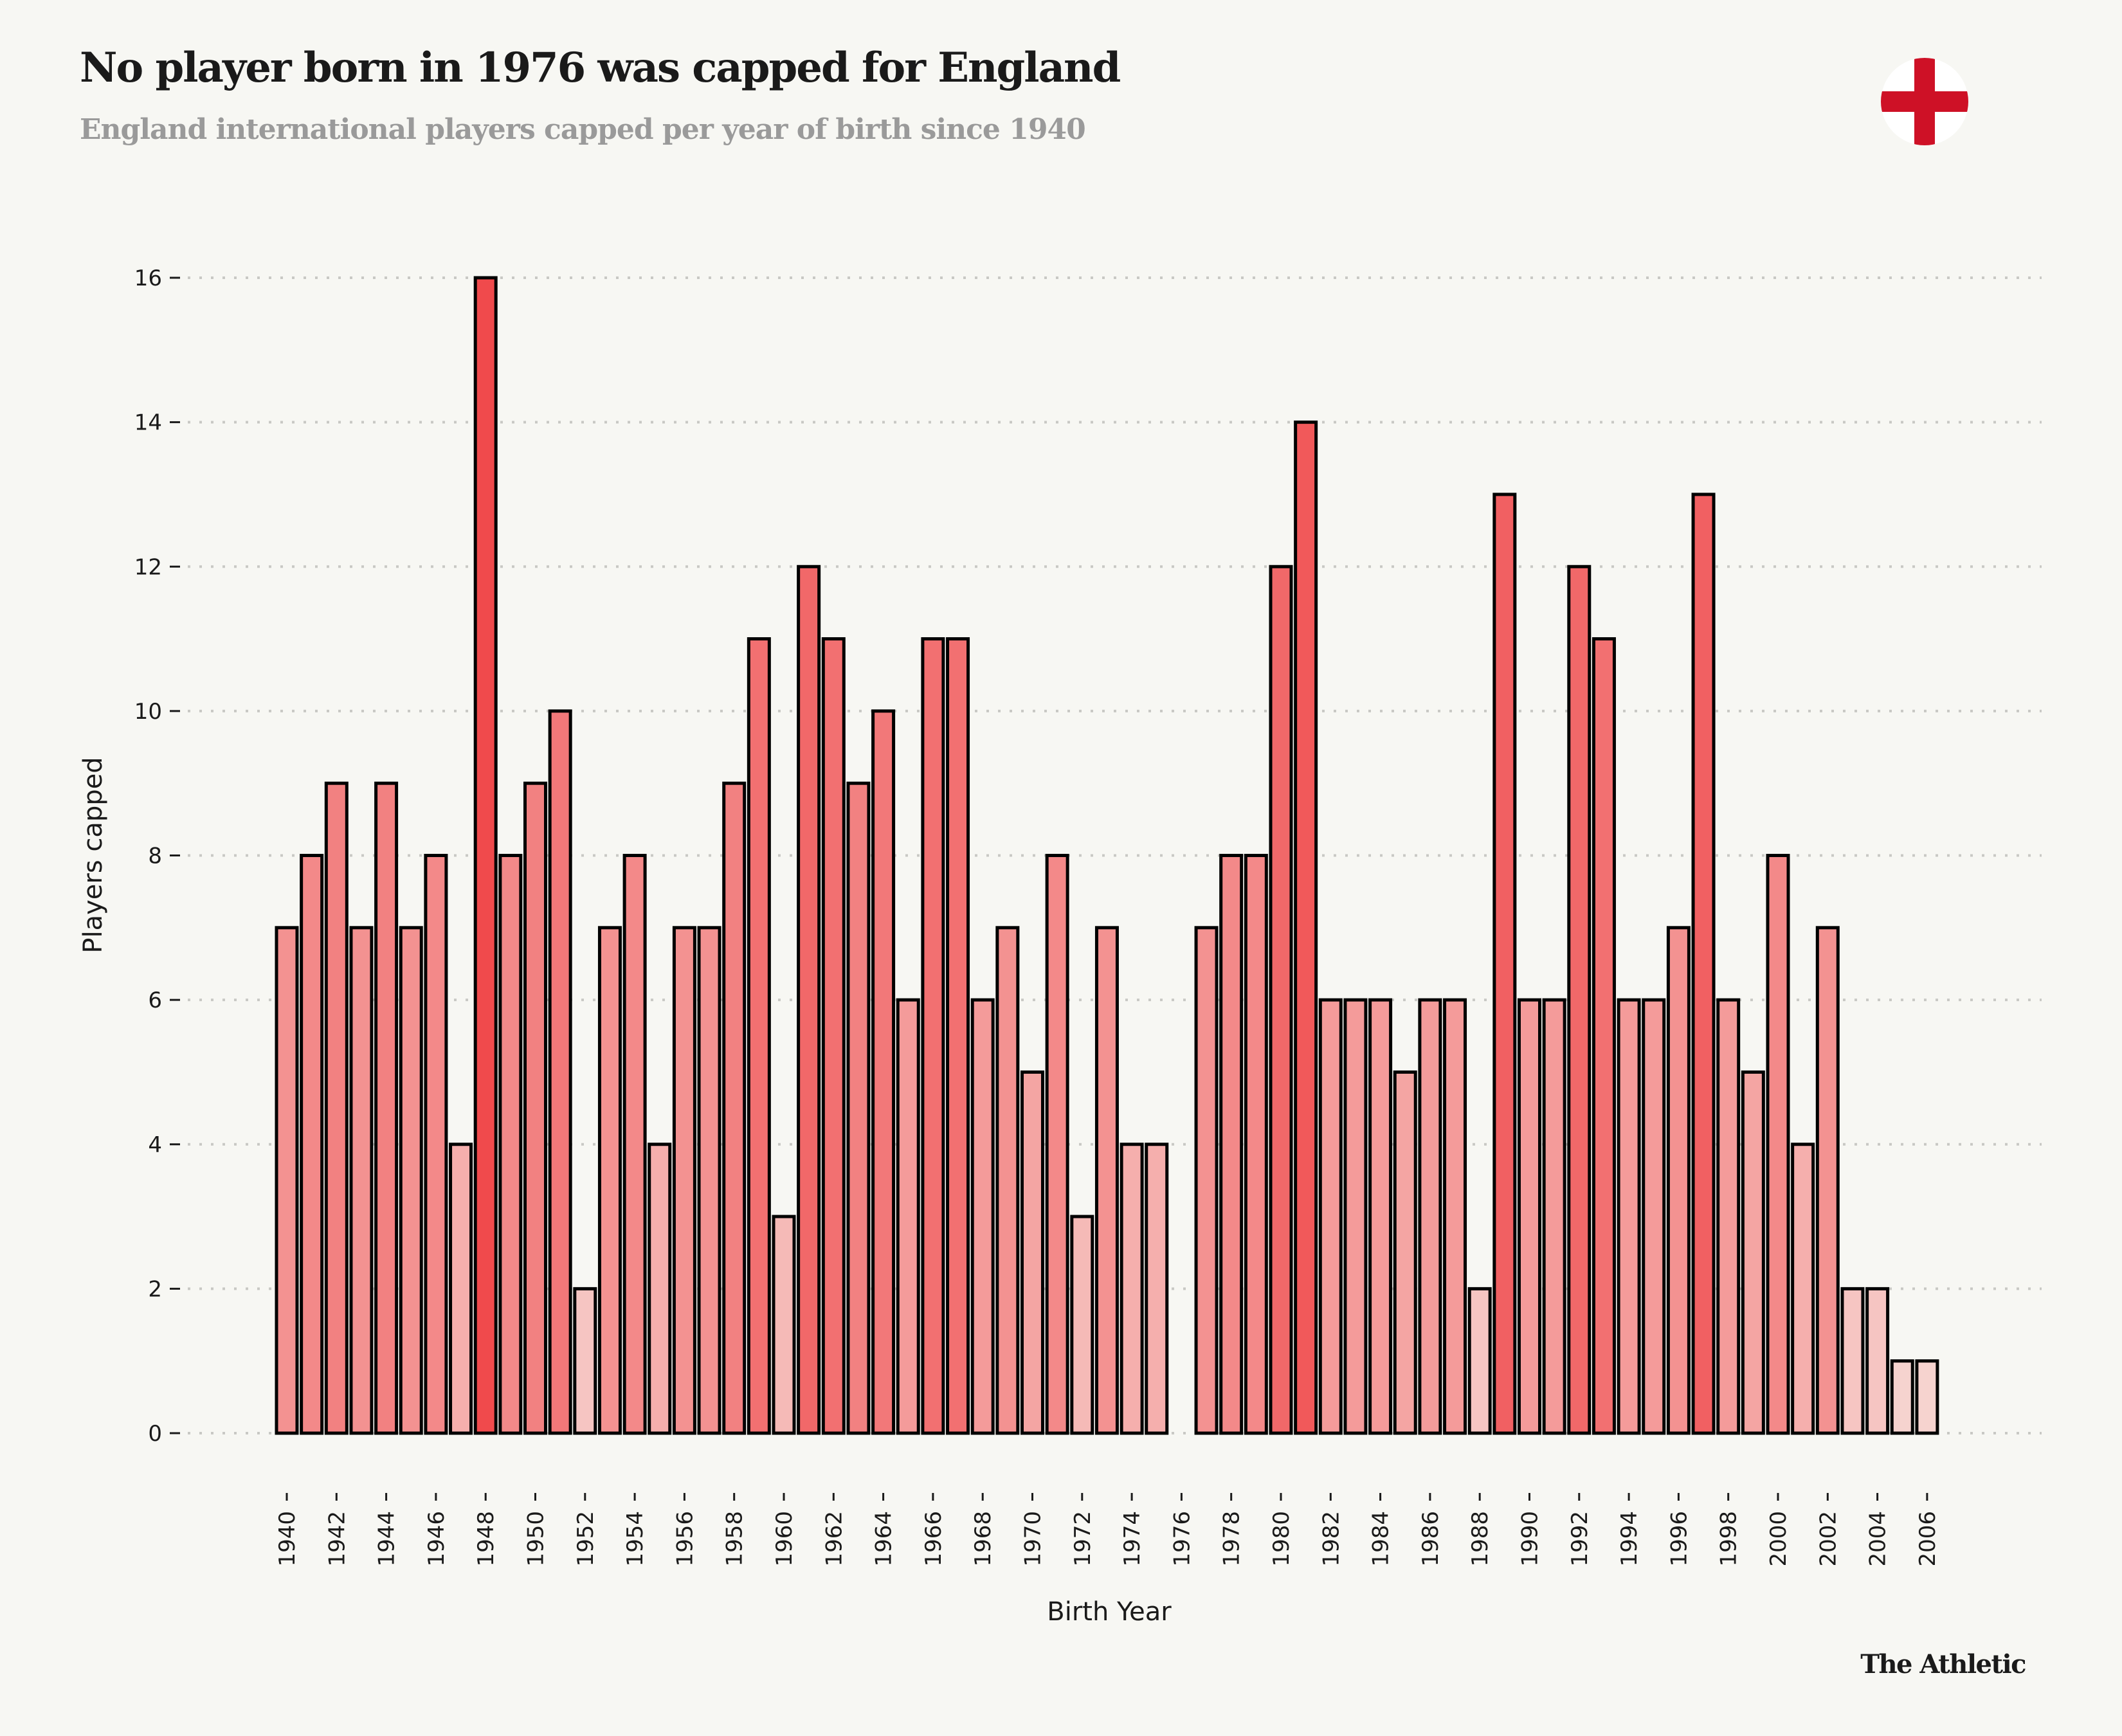 This screenshot has height=1736, width=2122. What do you see at coordinates (536, 1539) in the screenshot?
I see `x-tick-label: 1950` at bounding box center [536, 1539].